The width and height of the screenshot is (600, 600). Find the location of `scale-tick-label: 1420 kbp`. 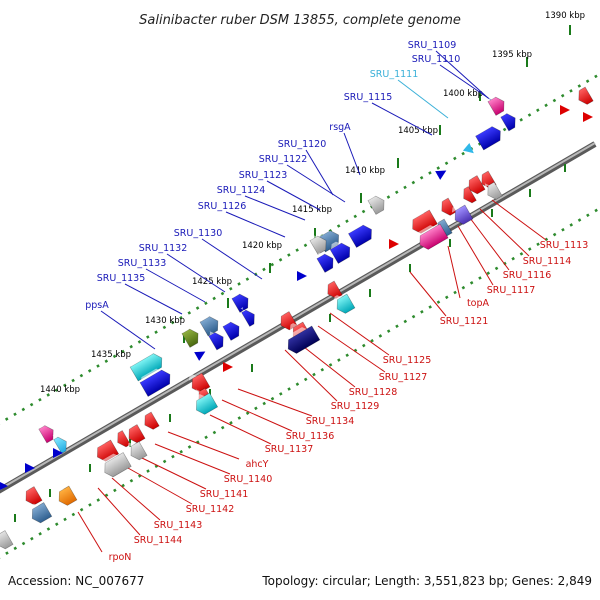

scale-tick-label: 1420 kbp is located at coordinates (262, 246).